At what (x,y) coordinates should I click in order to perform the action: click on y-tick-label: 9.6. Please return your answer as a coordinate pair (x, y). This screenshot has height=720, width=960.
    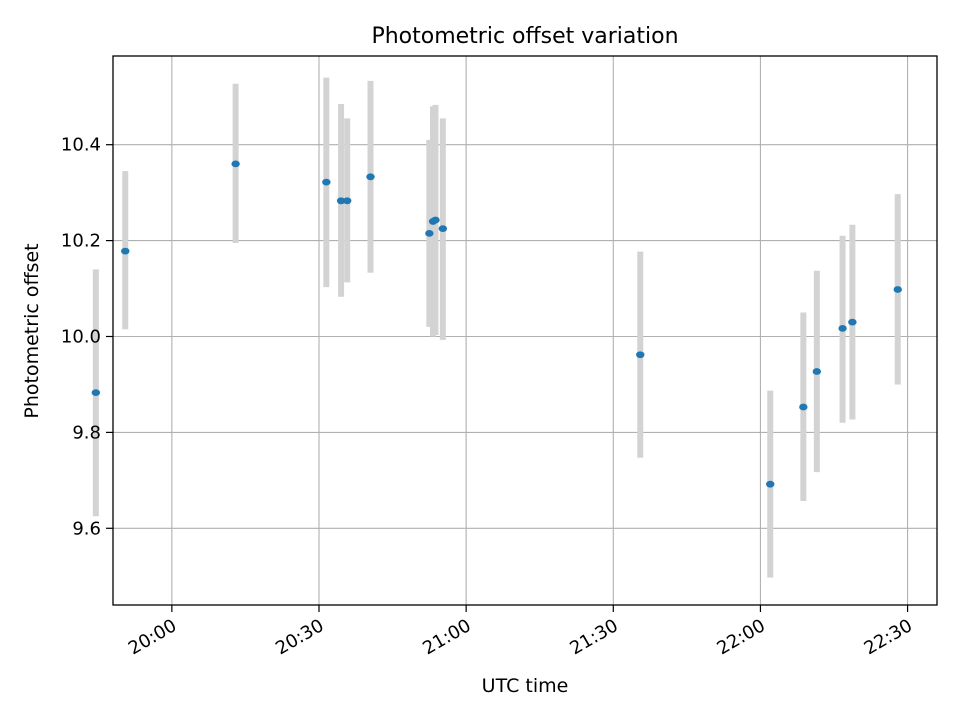
    Looking at the image, I should click on (86, 528).